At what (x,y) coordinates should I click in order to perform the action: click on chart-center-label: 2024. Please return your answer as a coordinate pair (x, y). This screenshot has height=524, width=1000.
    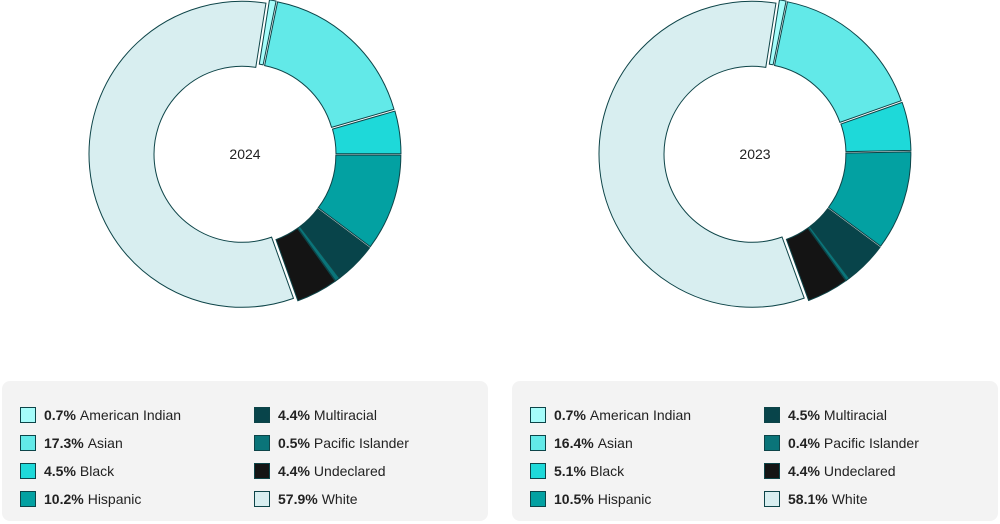
    Looking at the image, I should click on (244, 154).